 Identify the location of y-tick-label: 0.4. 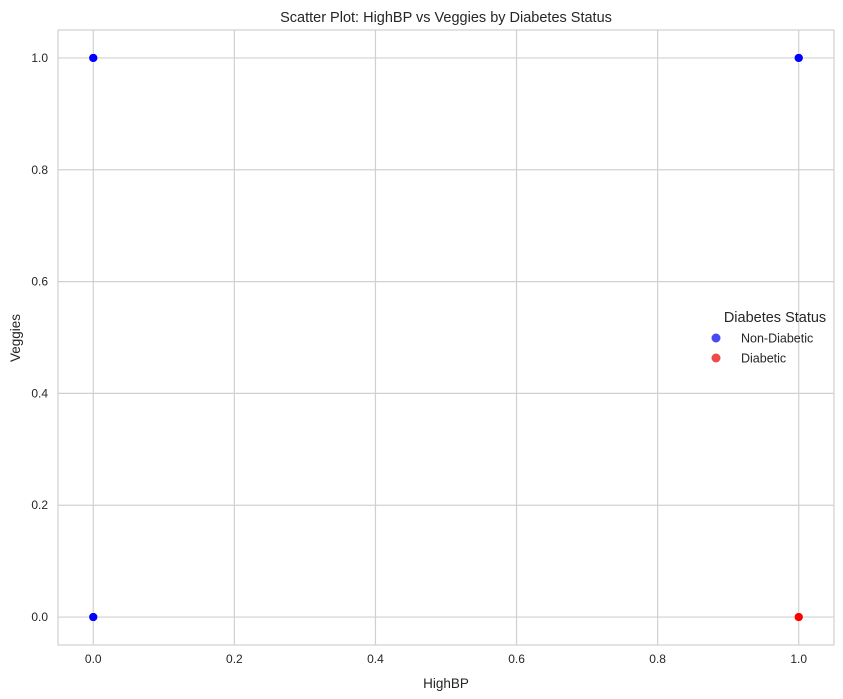
(39, 393).